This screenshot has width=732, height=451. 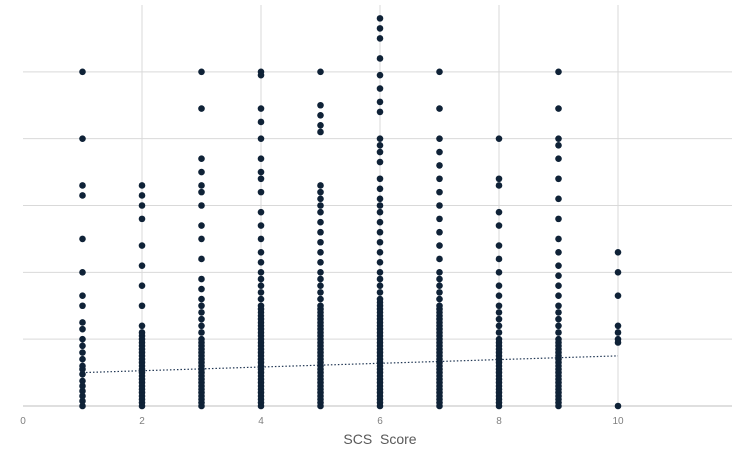 I want to click on x-tick-label-1: 2, so click(x=142, y=421).